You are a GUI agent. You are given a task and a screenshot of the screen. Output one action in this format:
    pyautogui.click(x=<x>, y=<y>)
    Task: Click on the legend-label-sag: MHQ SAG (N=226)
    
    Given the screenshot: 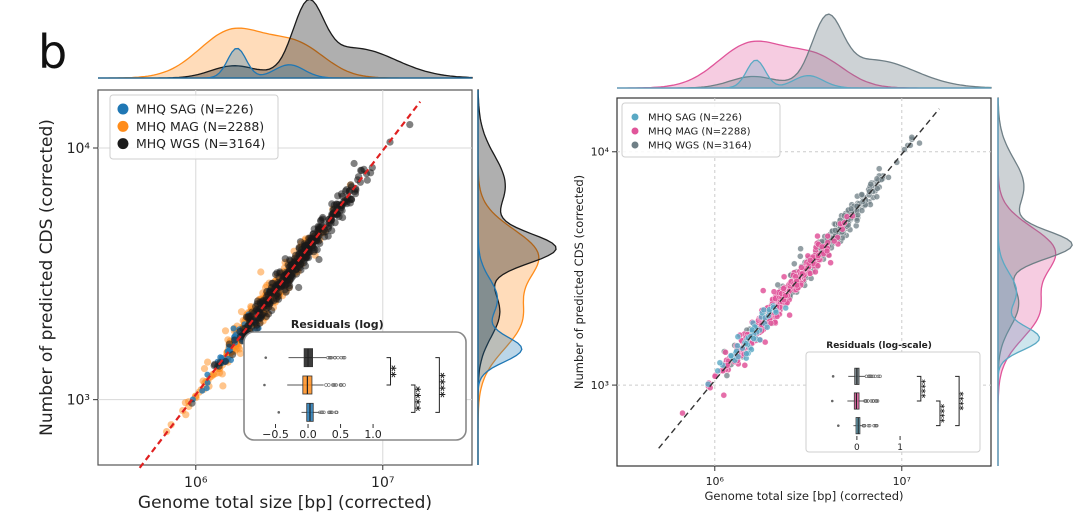 What is the action you would take?
    pyautogui.click(x=195, y=109)
    